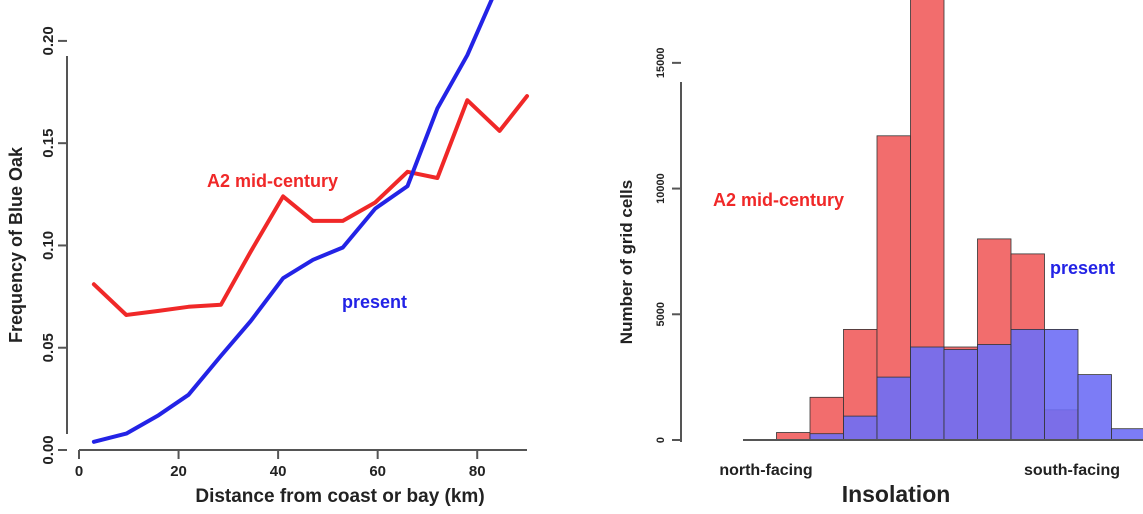 The height and width of the screenshot is (514, 1143). Describe the element at coordinates (48, 347) in the screenshot. I see `y-tick-label: 0.05` at that location.